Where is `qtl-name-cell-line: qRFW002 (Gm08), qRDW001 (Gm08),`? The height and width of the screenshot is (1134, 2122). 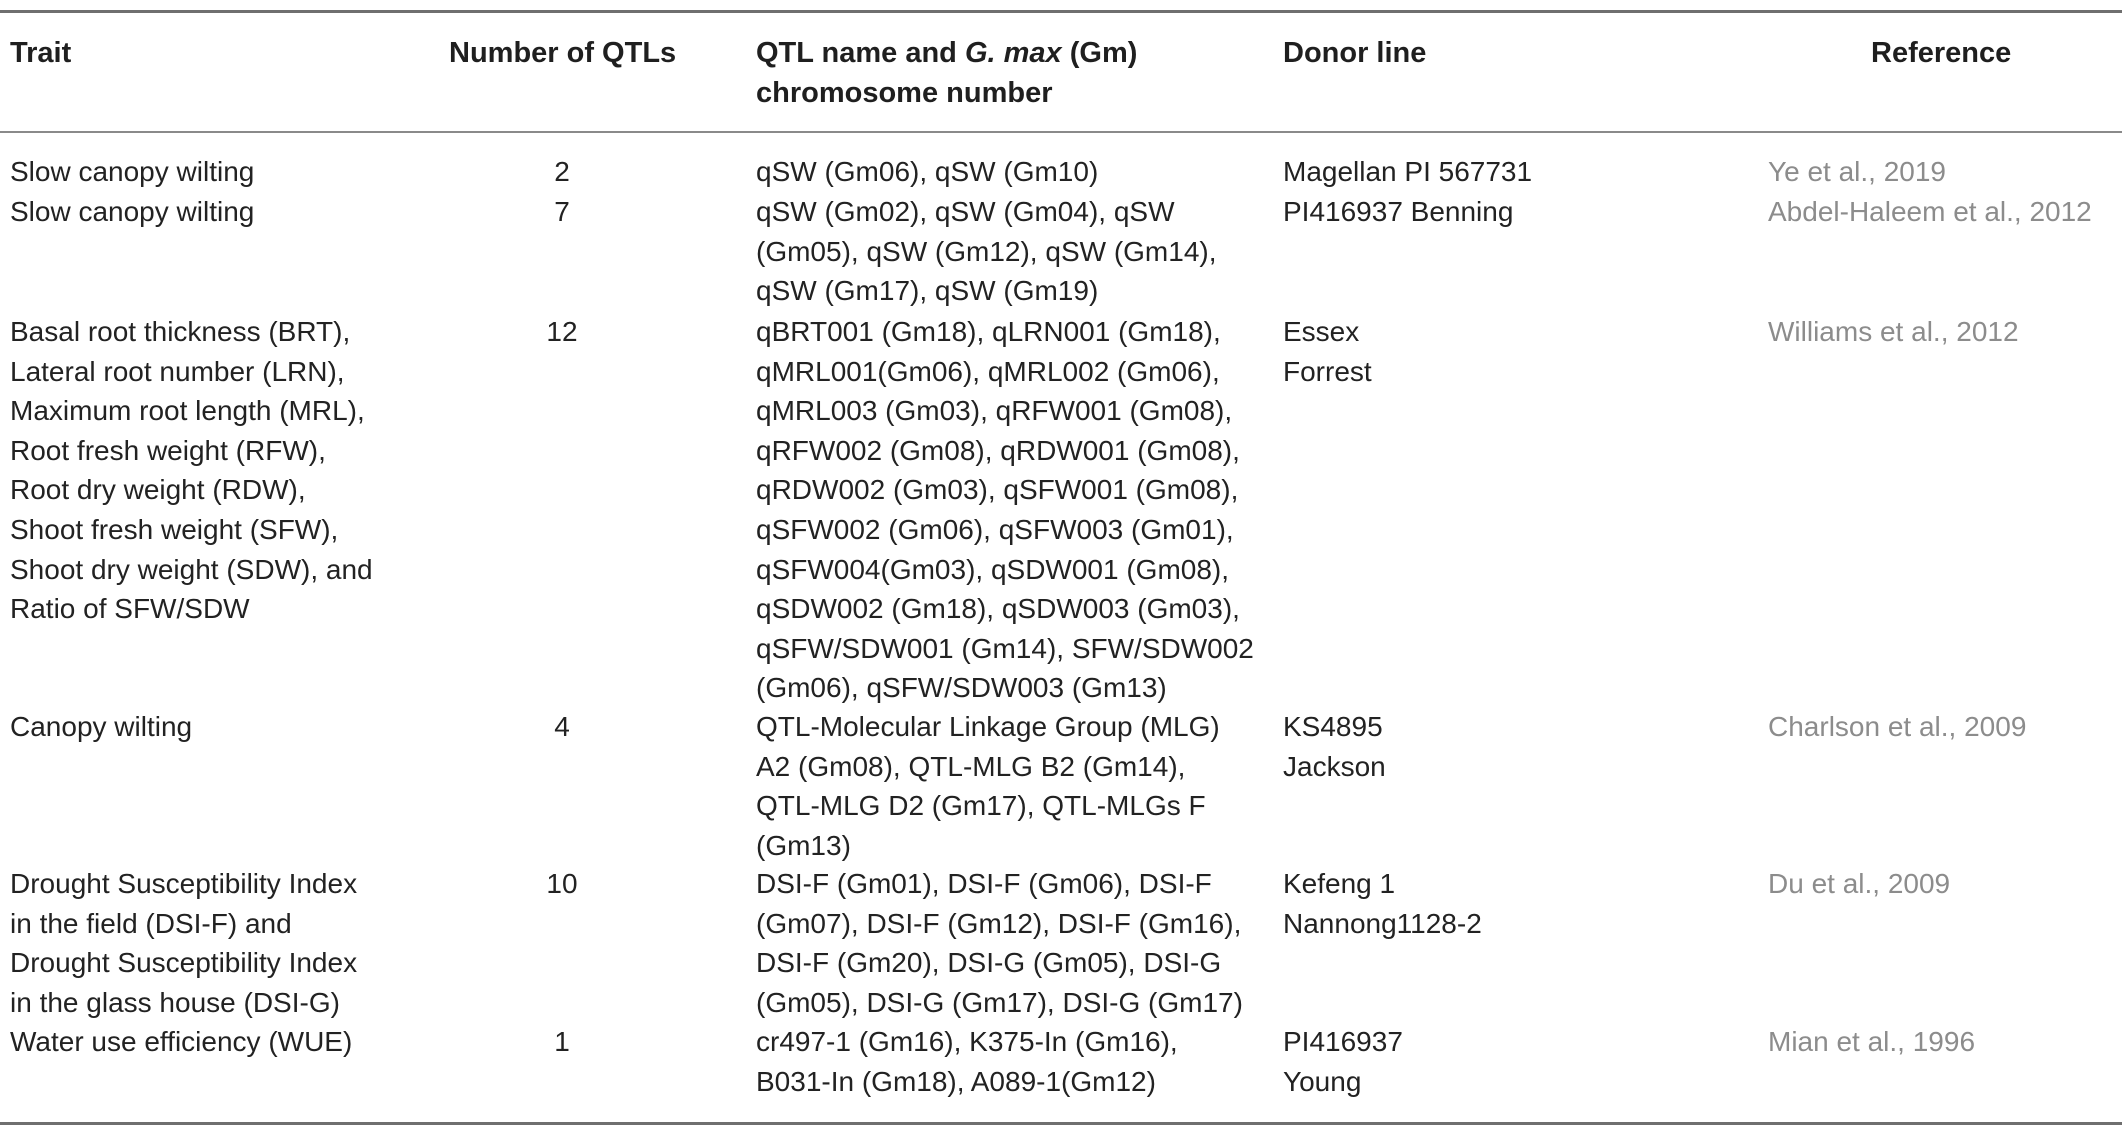
qtl-name-cell-line: qRFW002 (Gm08), qRDW001 (Gm08), is located at coordinates (998, 450).